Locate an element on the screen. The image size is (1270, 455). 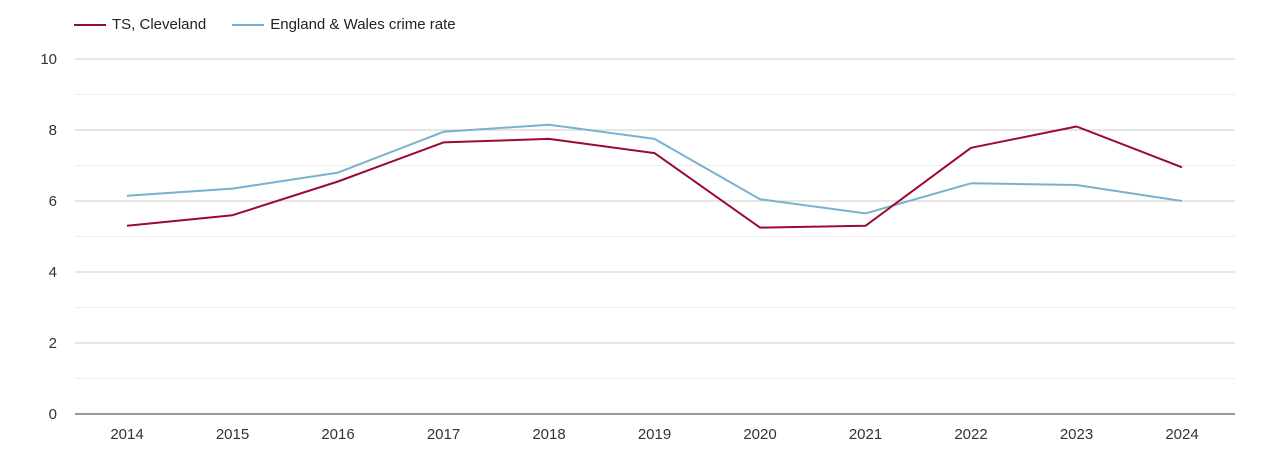
y-tick-label: 2 is located at coordinates (53, 343).